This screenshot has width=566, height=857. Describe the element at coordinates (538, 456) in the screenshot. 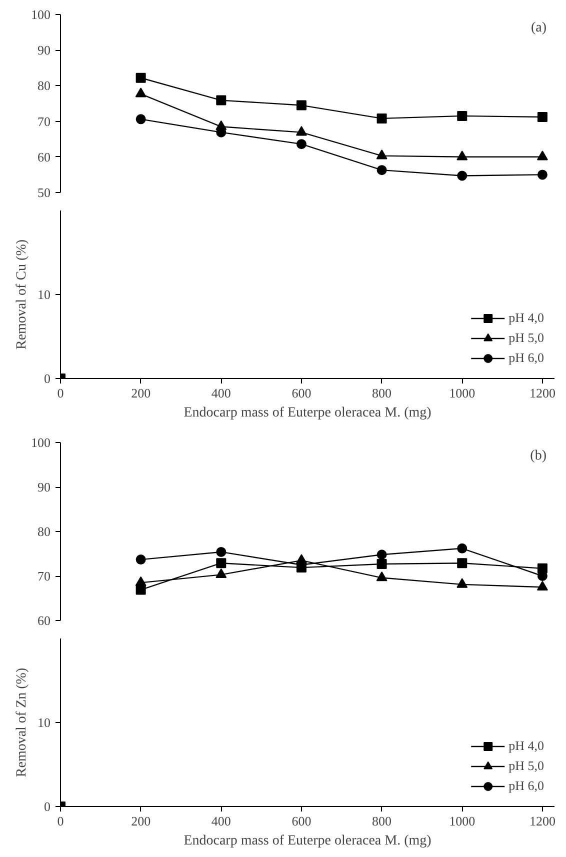

I see `annotation: (b)` at that location.